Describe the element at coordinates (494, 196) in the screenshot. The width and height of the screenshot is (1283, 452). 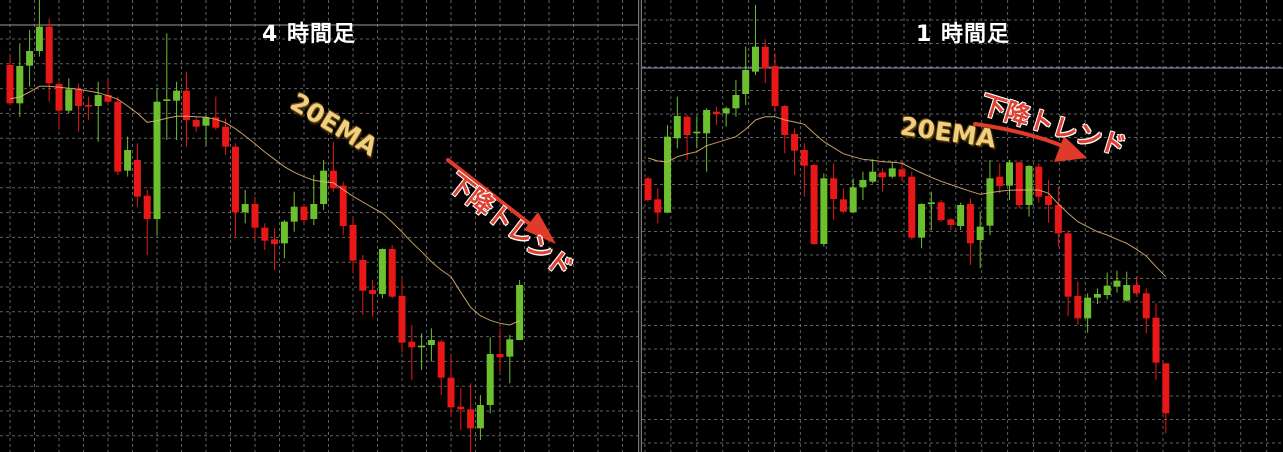
I see `trend-arrow-shaft` at that location.